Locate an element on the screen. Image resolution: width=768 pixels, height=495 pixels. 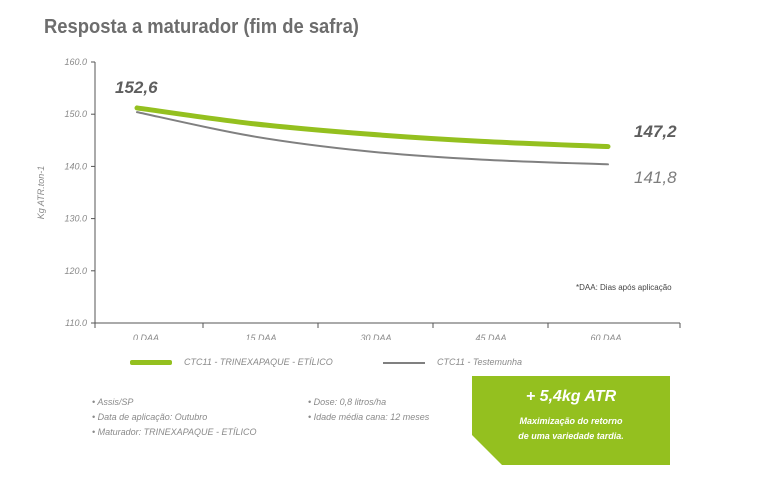
legend-item-treated: CTC11 - TRINEXAPAQUE - ETÍLICO is located at coordinates (231, 362).